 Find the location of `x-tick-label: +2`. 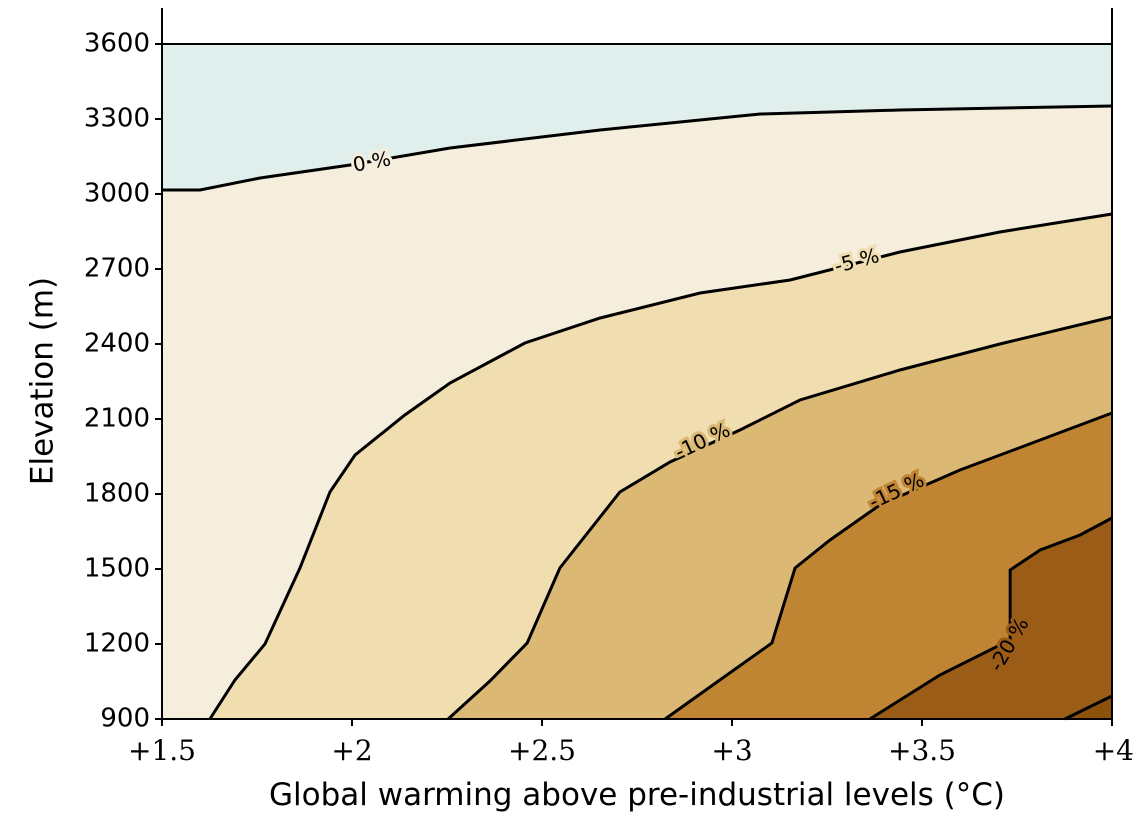

x-tick-label: +2 is located at coordinates (351, 750).